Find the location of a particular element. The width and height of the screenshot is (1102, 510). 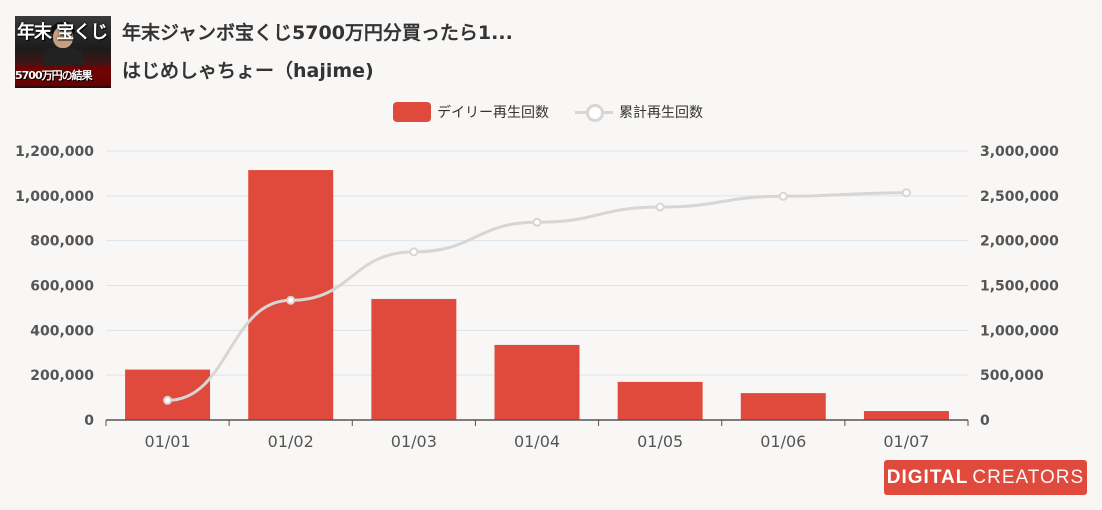

chart-legend: デイリー再生回数 累計再生回数 is located at coordinates (551, 114).